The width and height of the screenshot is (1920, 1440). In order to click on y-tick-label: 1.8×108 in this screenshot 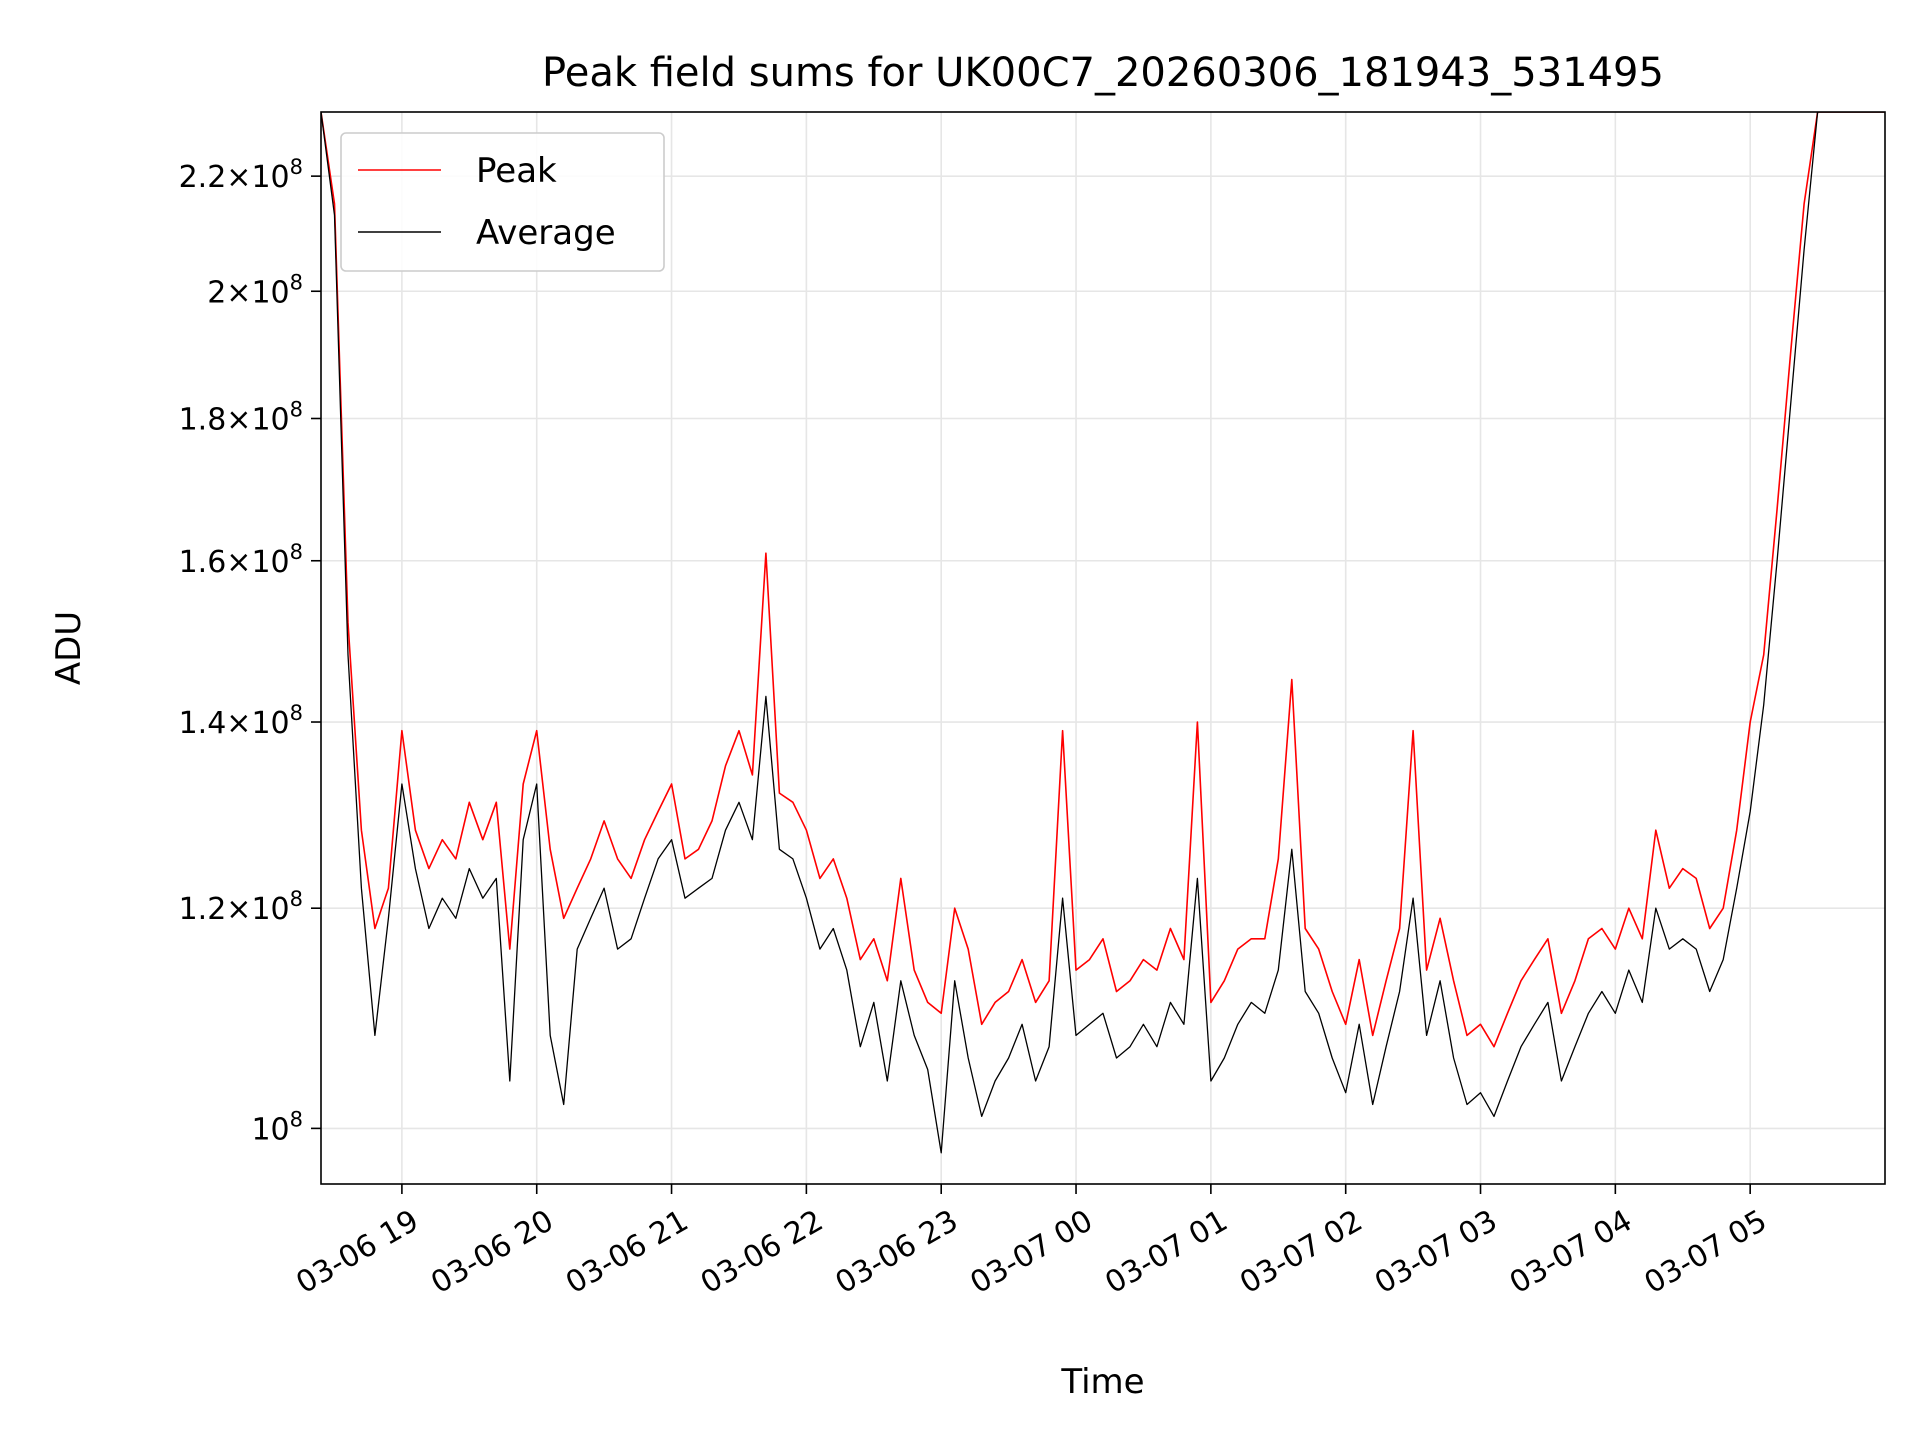, I will do `click(241, 417)`.